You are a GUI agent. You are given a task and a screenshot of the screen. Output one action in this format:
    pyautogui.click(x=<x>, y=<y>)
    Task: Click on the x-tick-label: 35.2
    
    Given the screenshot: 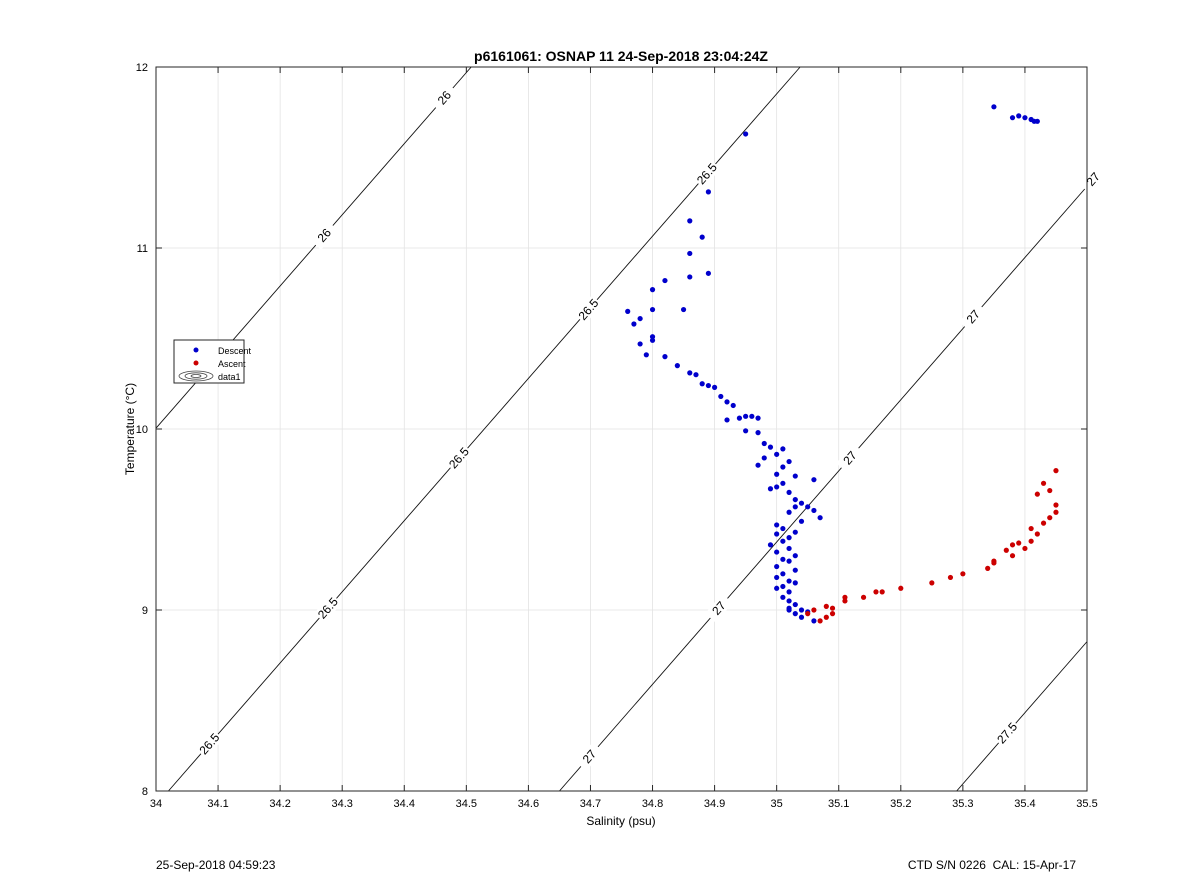 What is the action you would take?
    pyautogui.click(x=900, y=804)
    